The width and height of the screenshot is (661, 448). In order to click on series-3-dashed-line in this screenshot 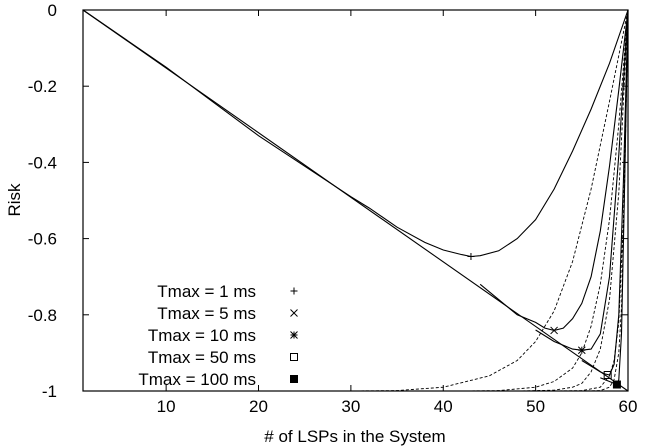, I will do `click(573, 200)`.